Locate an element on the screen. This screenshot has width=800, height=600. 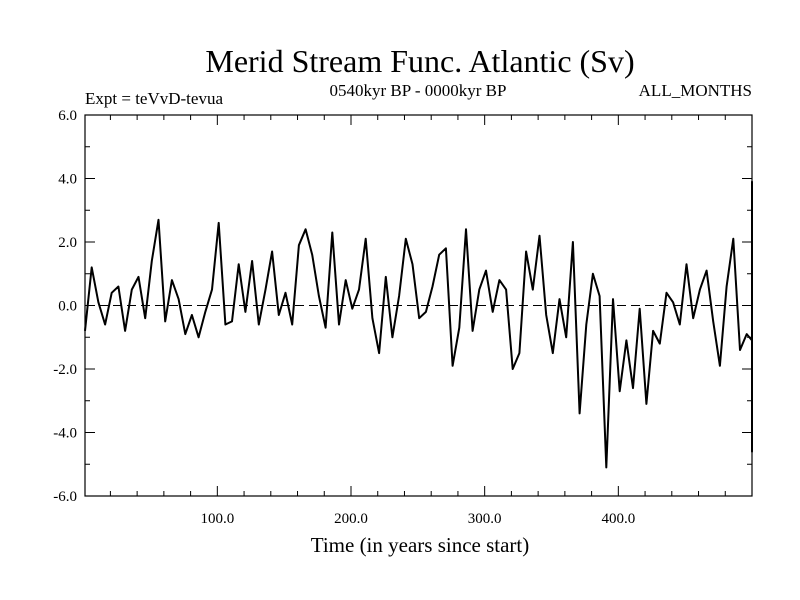
x-tick-label: 200.0 is located at coordinates (351, 519).